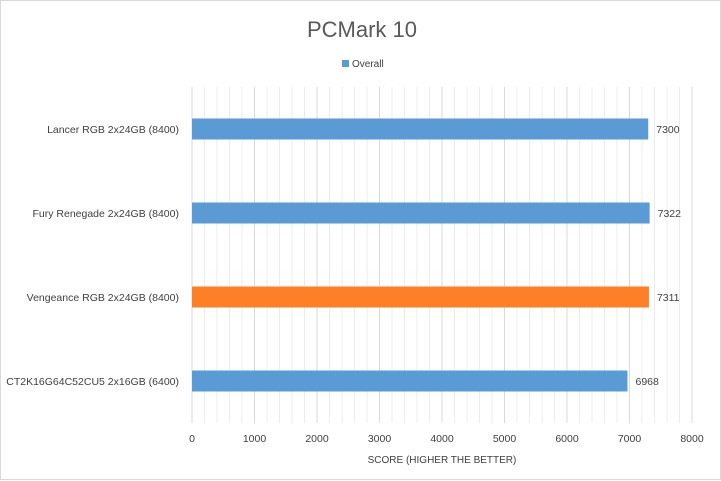 This screenshot has width=721, height=481. I want to click on x-tick-label: 7000, so click(630, 439).